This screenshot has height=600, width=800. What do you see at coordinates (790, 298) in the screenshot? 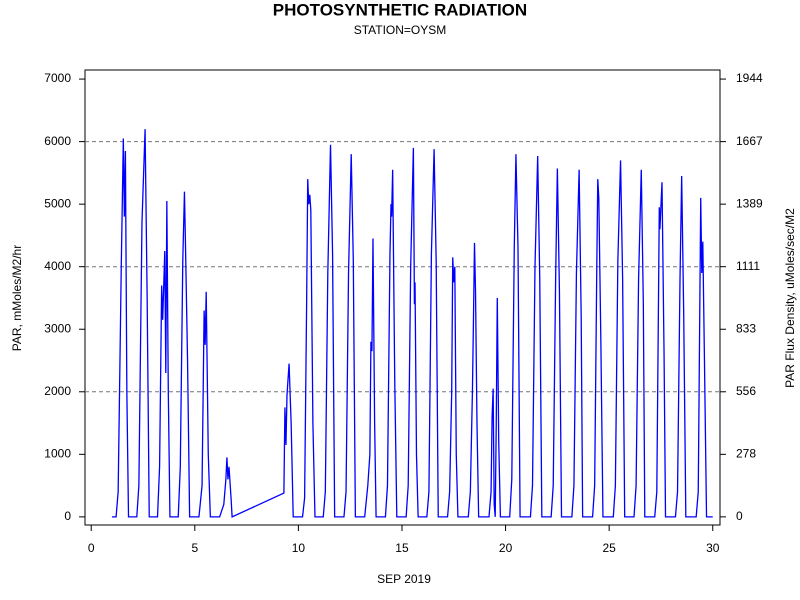
I see `y2-axis-label: PAR Flux Density, uMoles/sec/M2` at bounding box center [790, 298].